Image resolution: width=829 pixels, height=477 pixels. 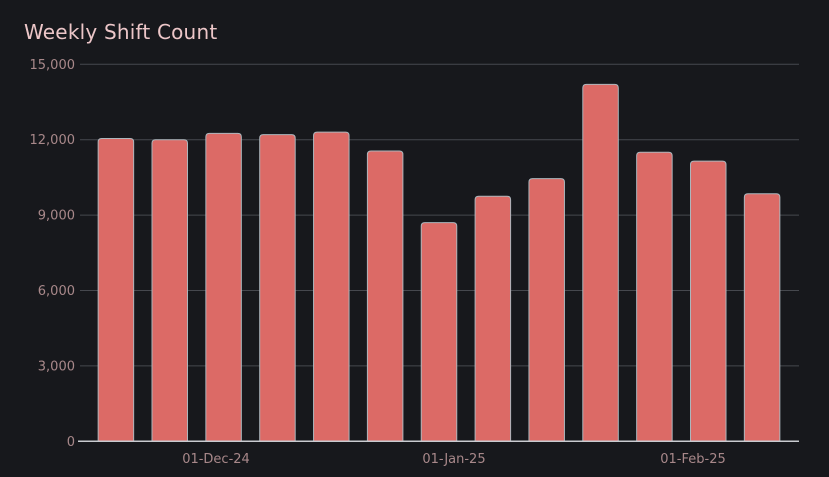 What do you see at coordinates (56, 366) in the screenshot?
I see `y-axis-tick-label: 3,000` at bounding box center [56, 366].